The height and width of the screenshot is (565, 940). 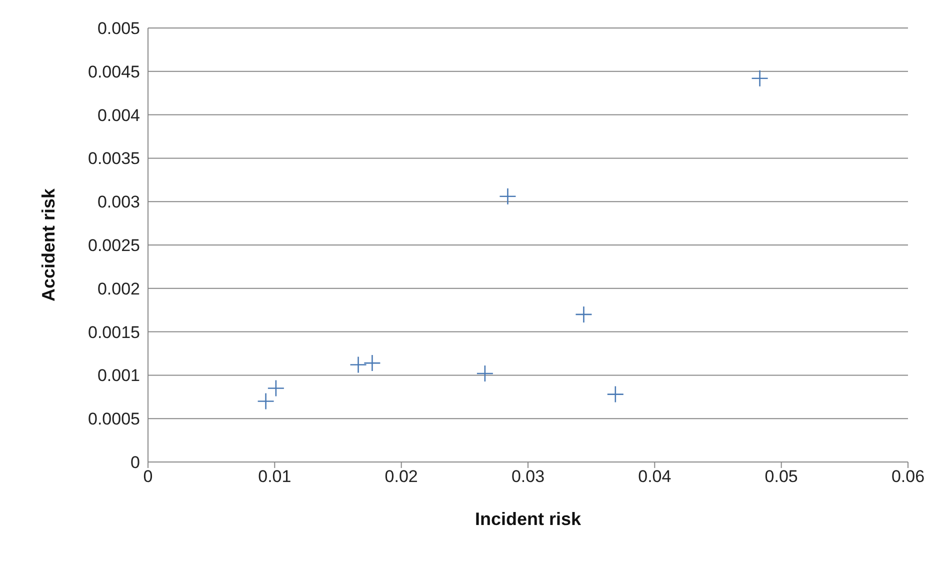 I want to click on y-tick-label: 0.0005, so click(x=114, y=419).